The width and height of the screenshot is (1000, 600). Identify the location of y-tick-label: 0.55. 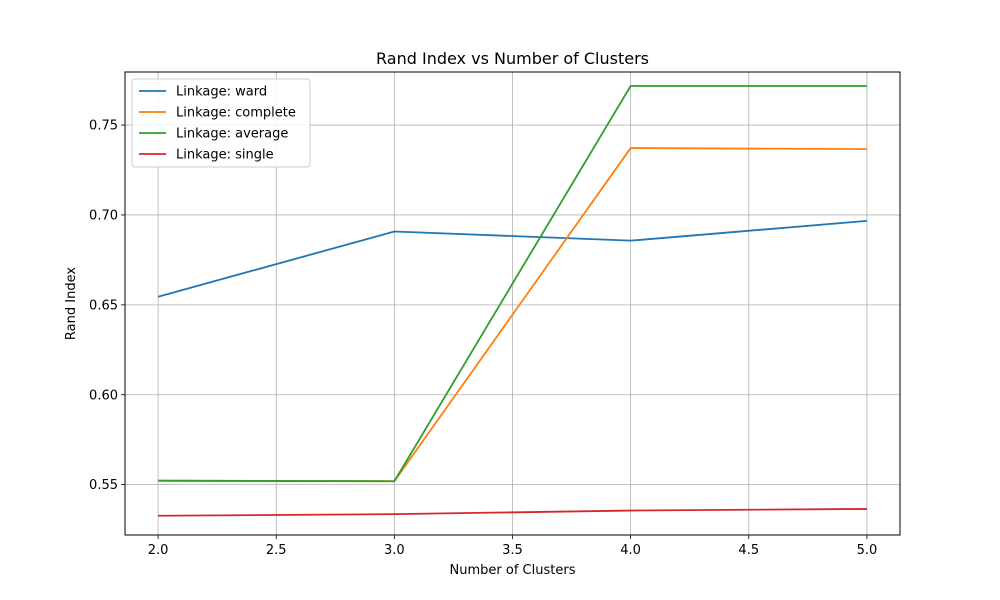
(103, 485).